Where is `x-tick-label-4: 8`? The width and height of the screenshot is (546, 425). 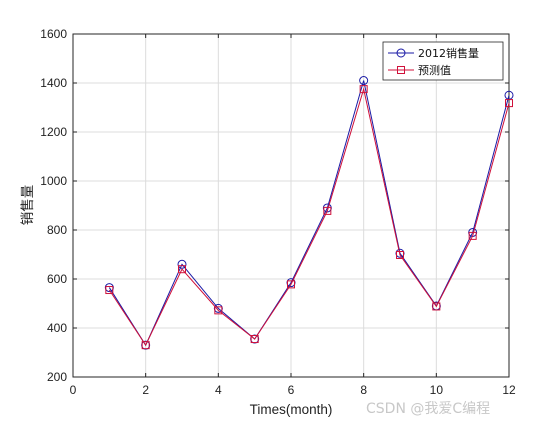 x-tick-label-4: 8 is located at coordinates (363, 390).